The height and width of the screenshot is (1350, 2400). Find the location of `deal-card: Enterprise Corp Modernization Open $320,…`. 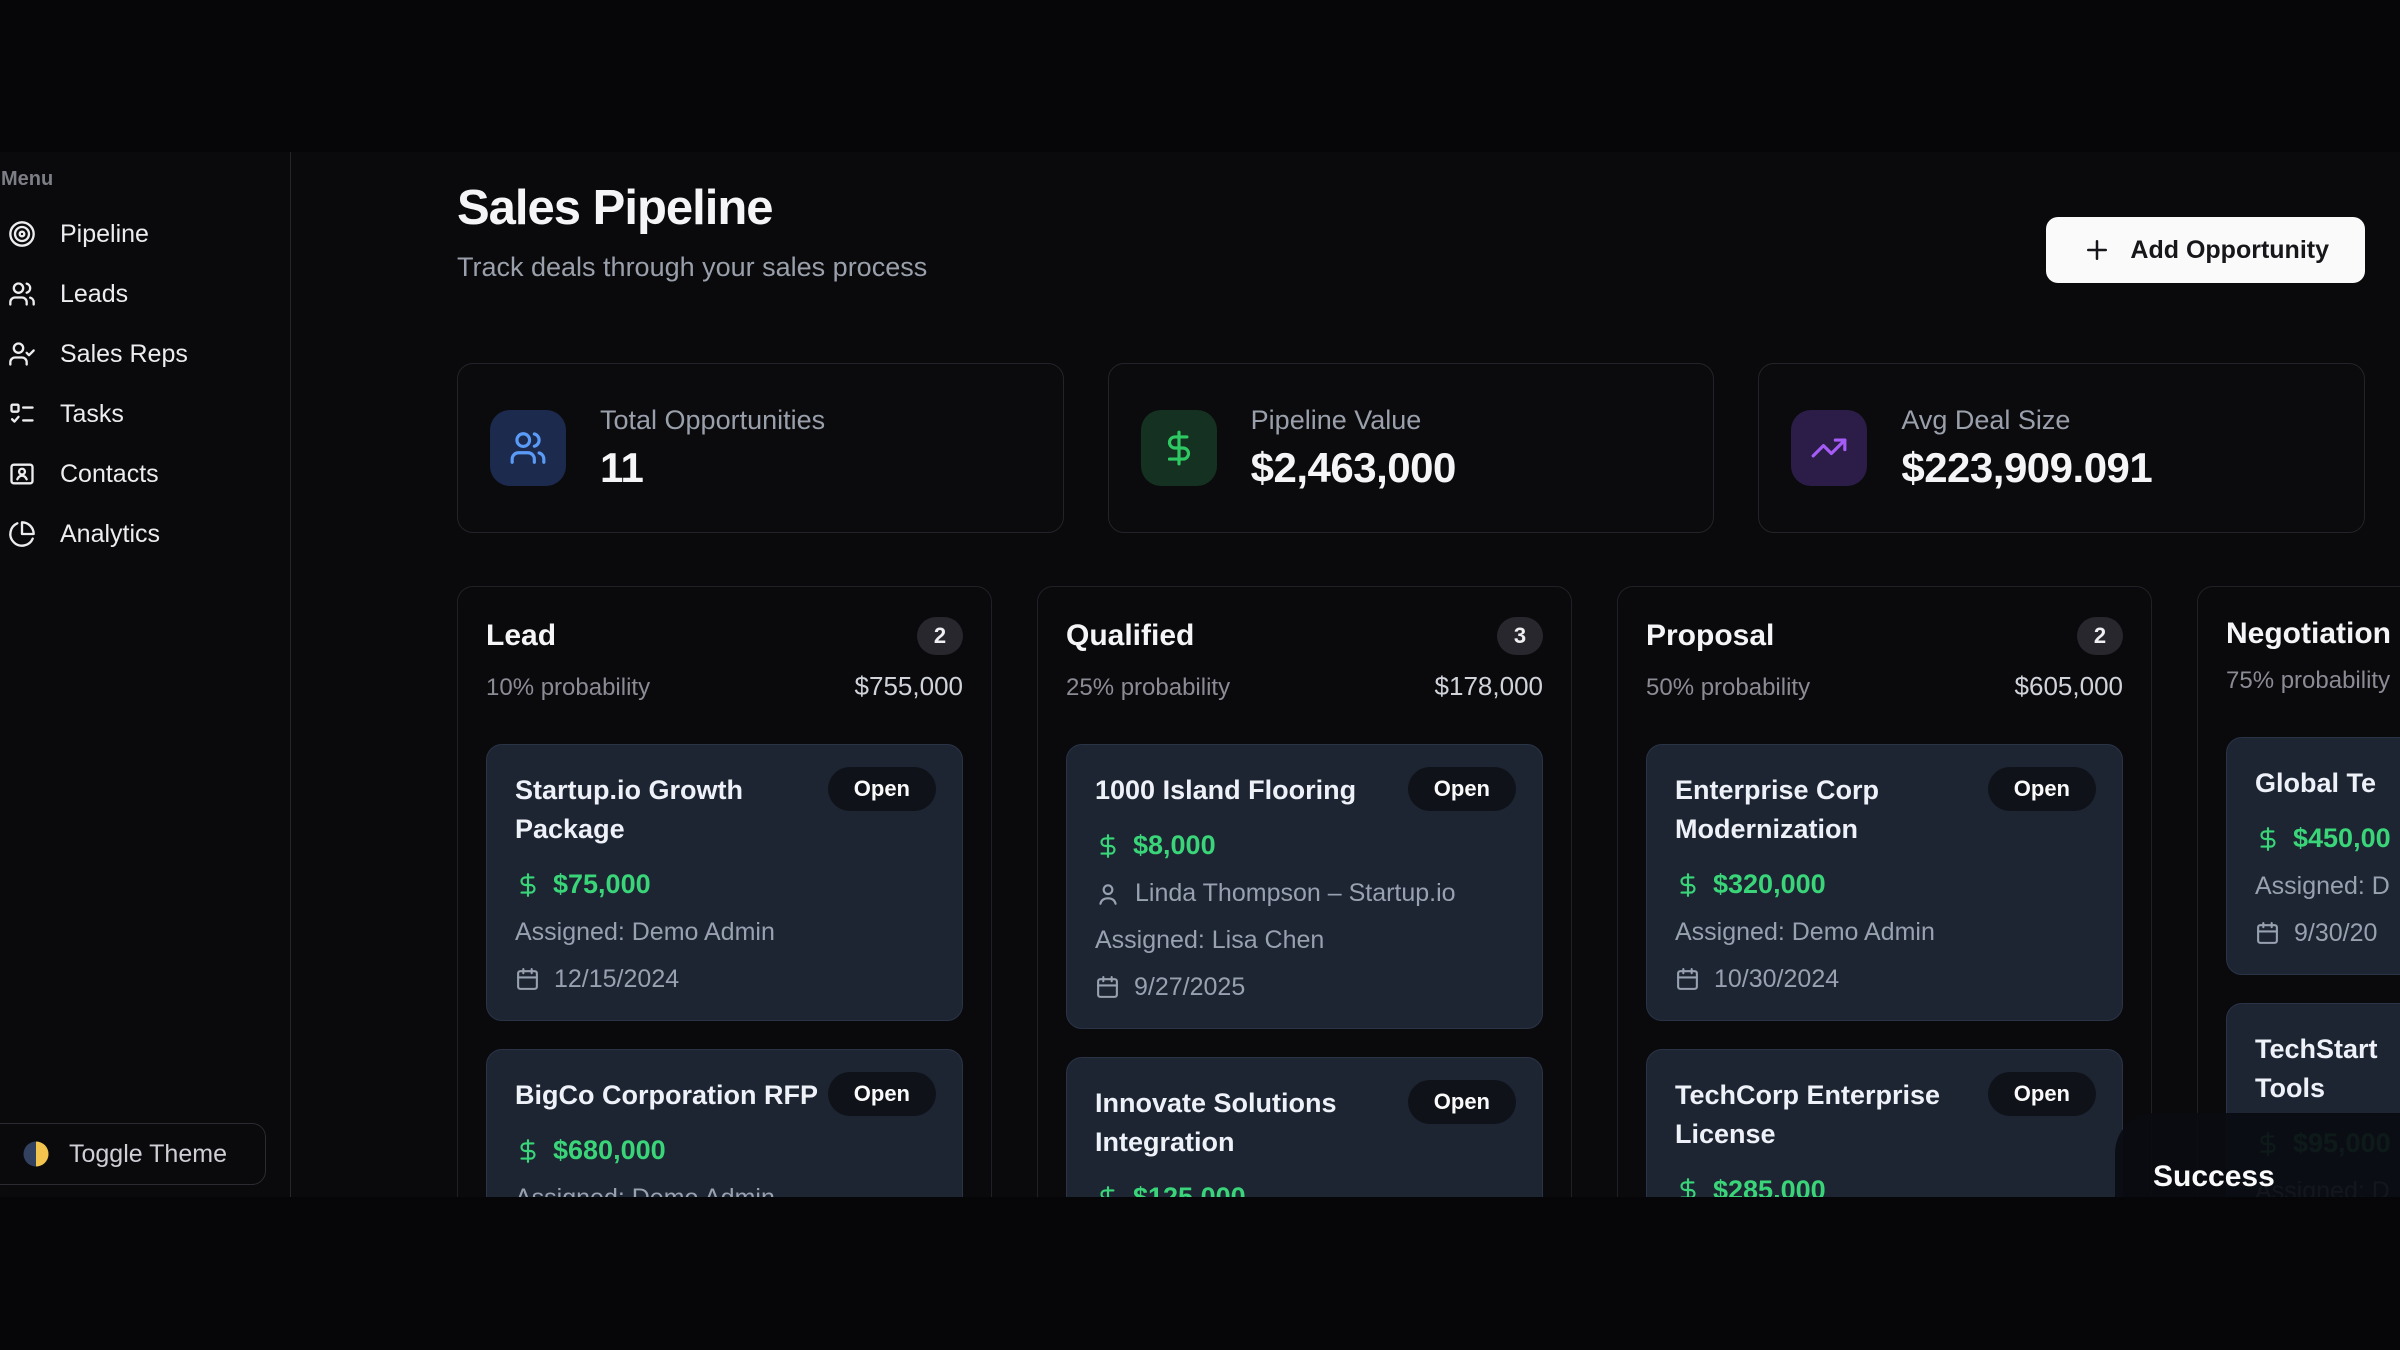

deal-card: Enterprise Corp Modernization Open $320,… is located at coordinates (1884, 883).